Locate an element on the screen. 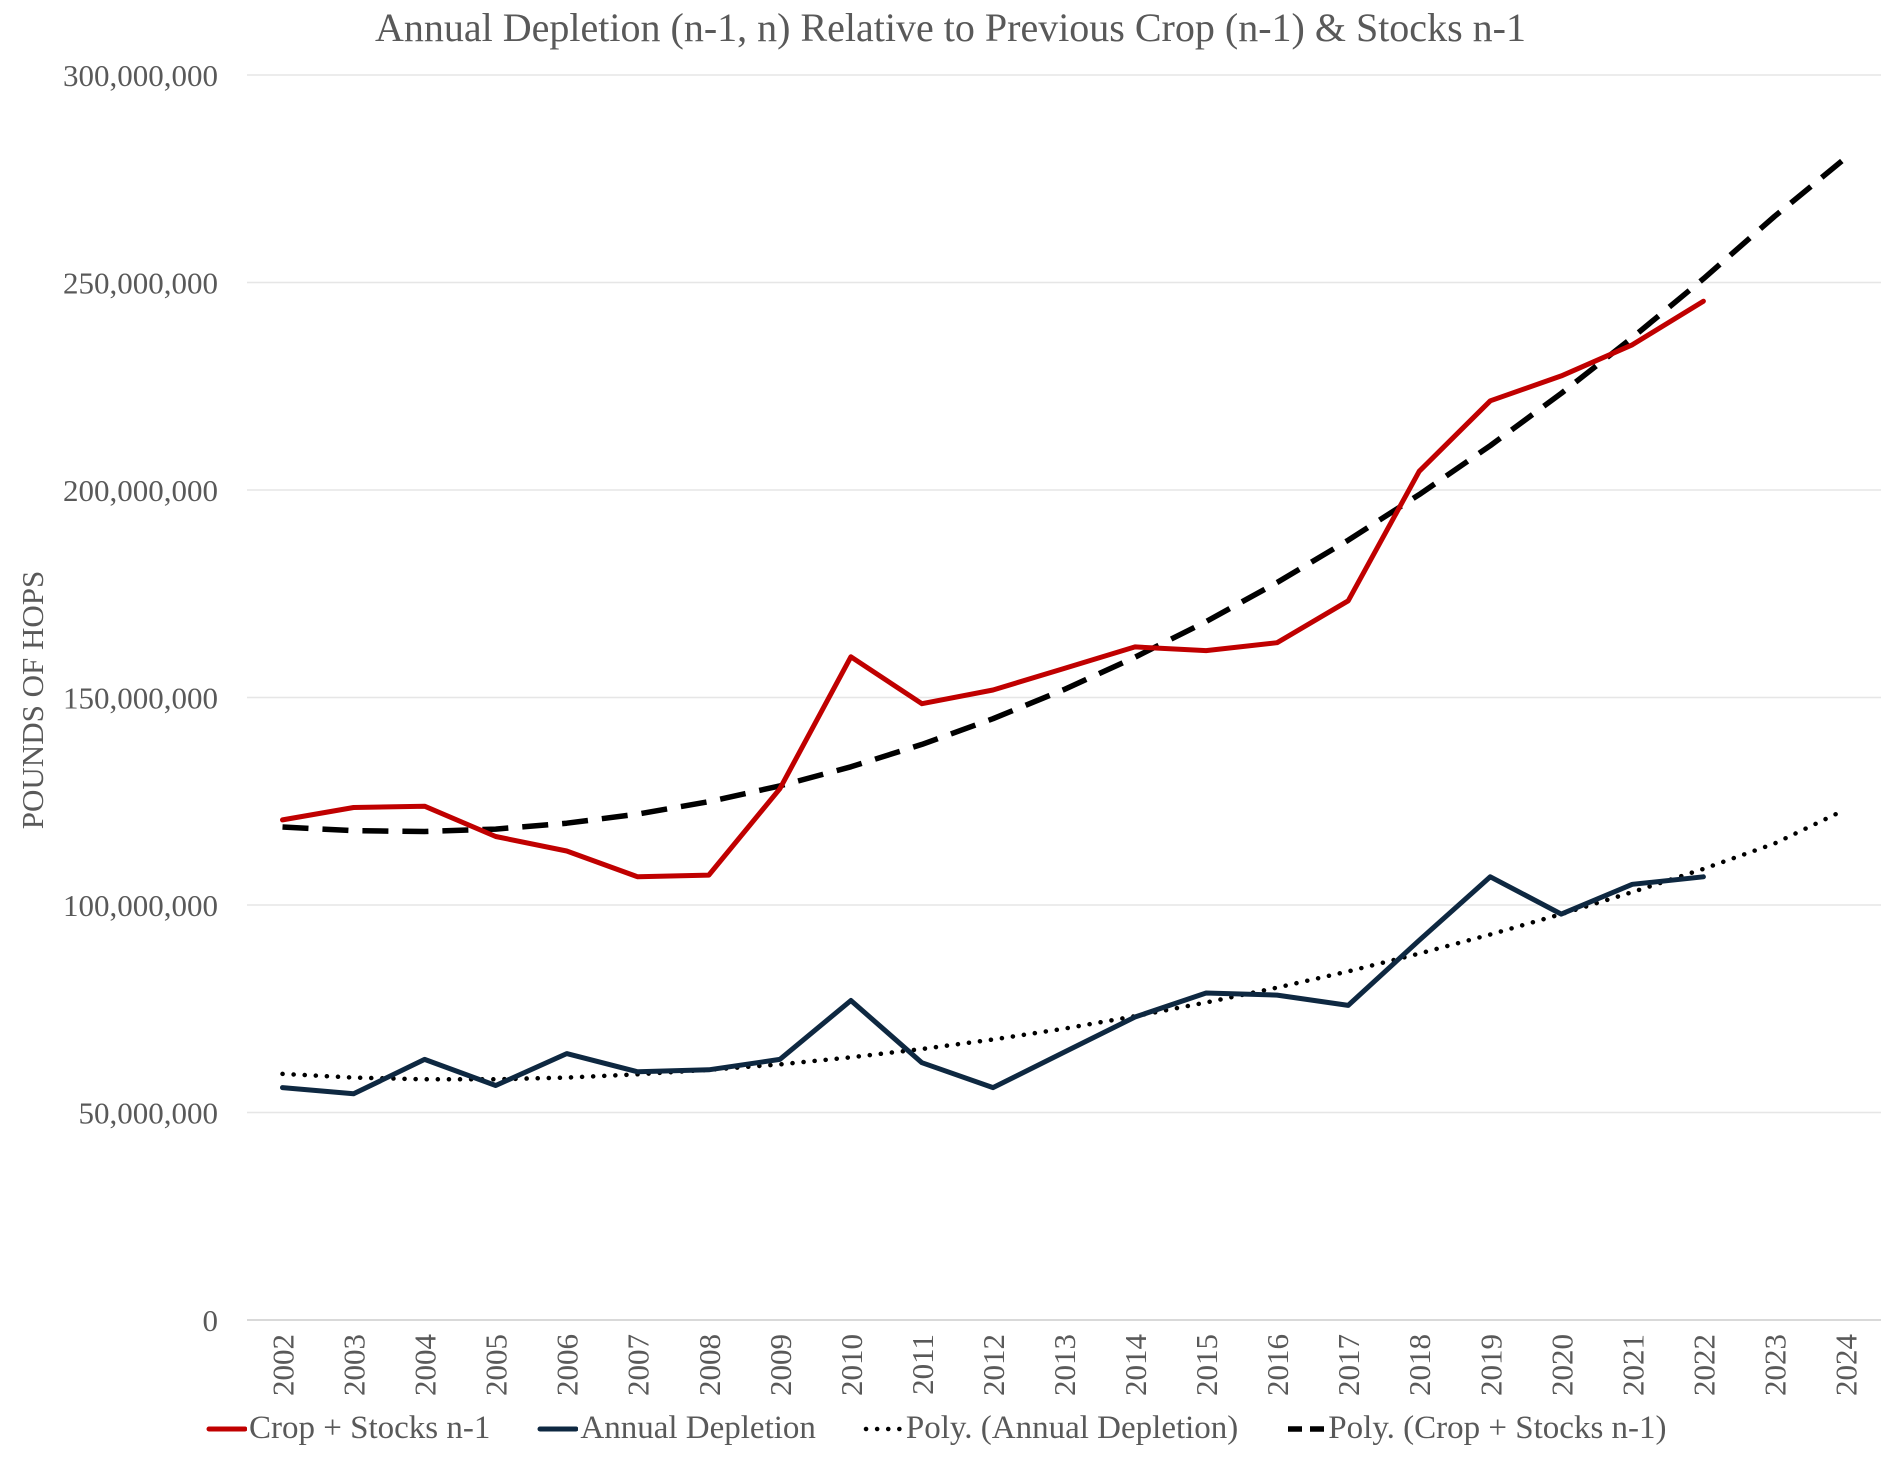  x-tick-label: 2021 is located at coordinates (1632, 1365).